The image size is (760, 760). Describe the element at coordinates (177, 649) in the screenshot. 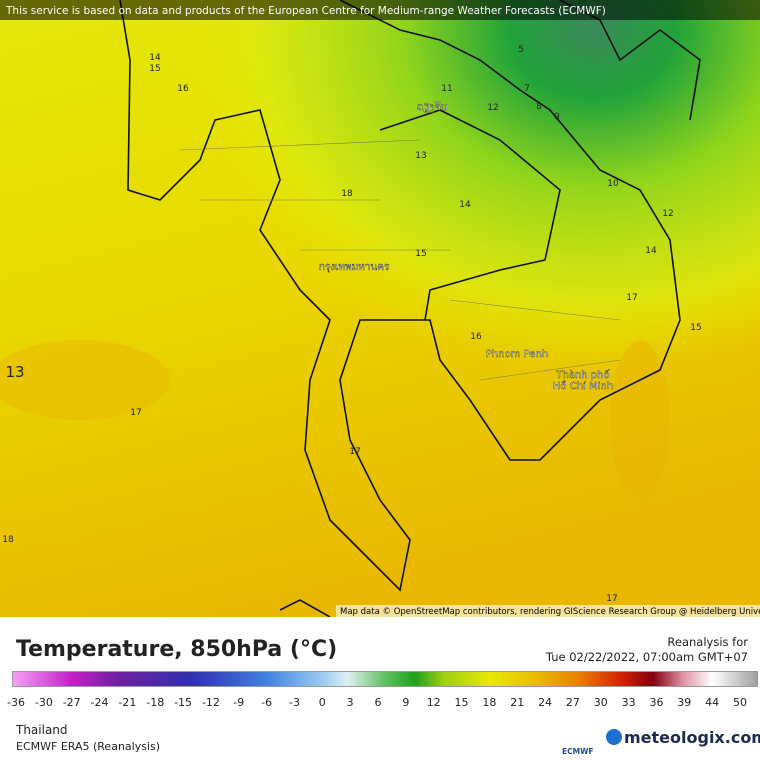

I see `title: Temperature, 850hPa (°C)` at that location.